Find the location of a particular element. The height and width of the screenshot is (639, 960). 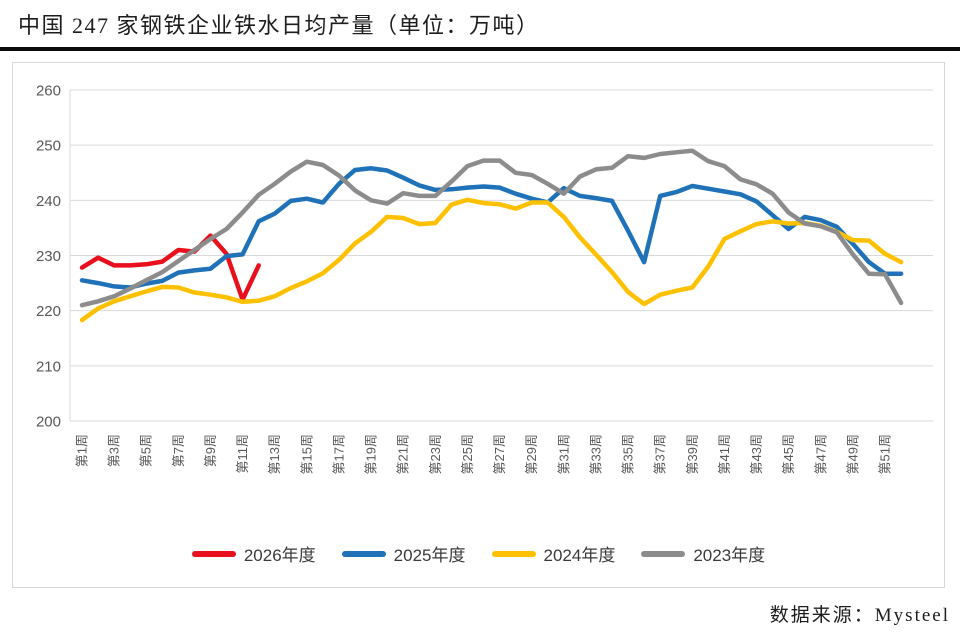

x-axis-label: 第47周 is located at coordinates (820, 454).